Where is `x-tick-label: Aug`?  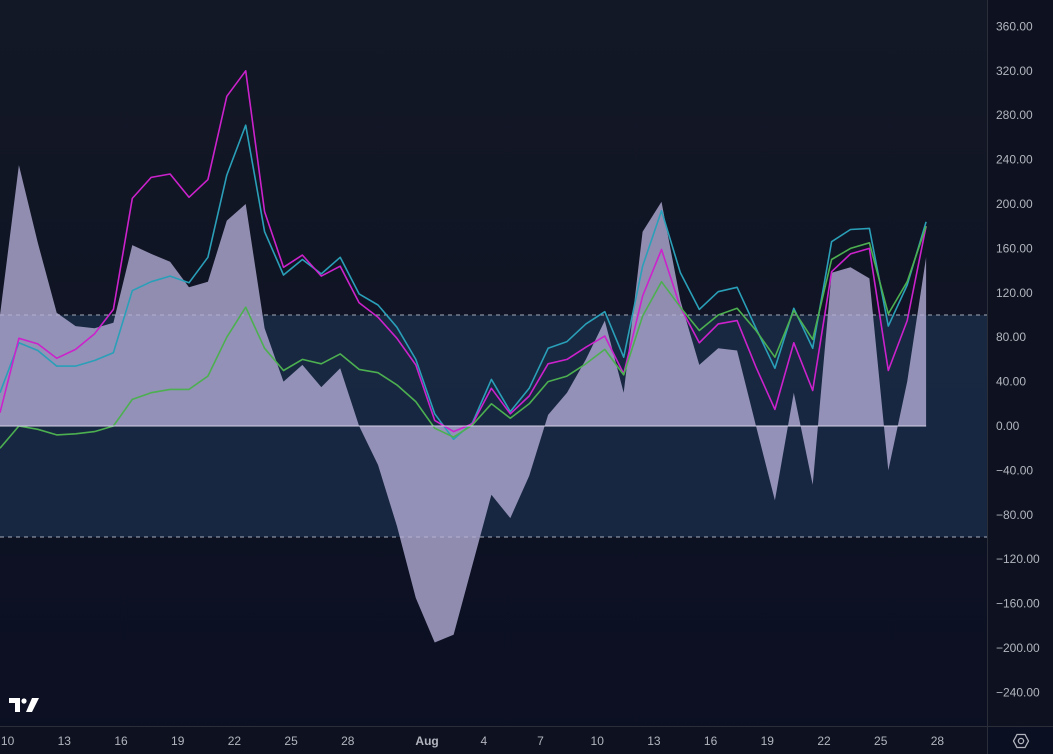 x-tick-label: Aug is located at coordinates (426, 741).